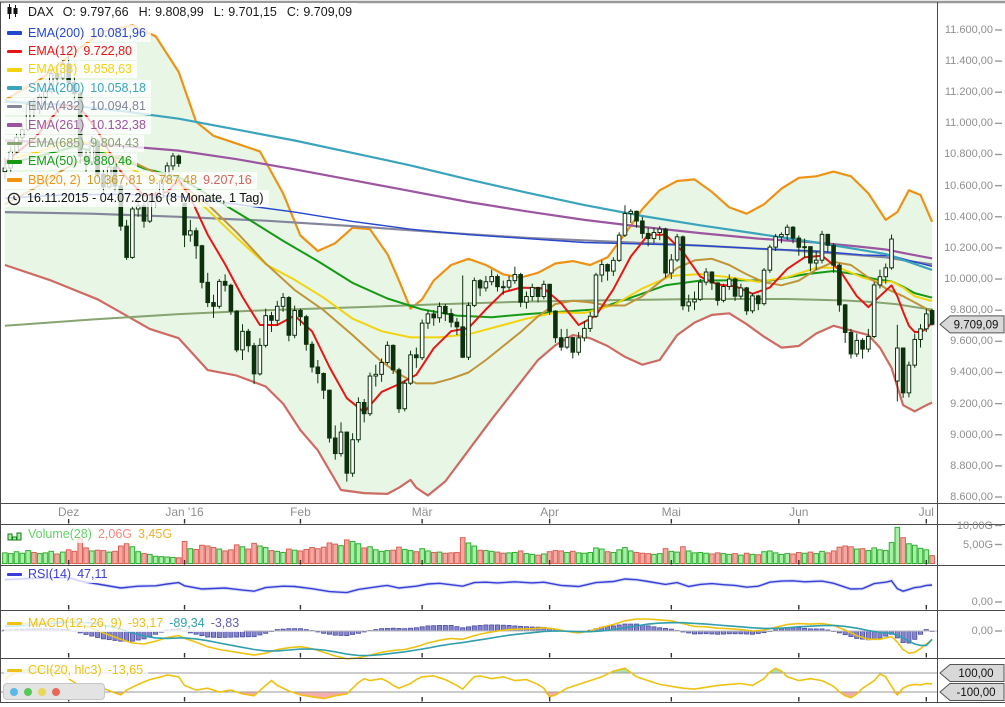 The image size is (1005, 707). What do you see at coordinates (971, 497) in the screenshot?
I see `y-axis-label: 8.600,00` at bounding box center [971, 497].